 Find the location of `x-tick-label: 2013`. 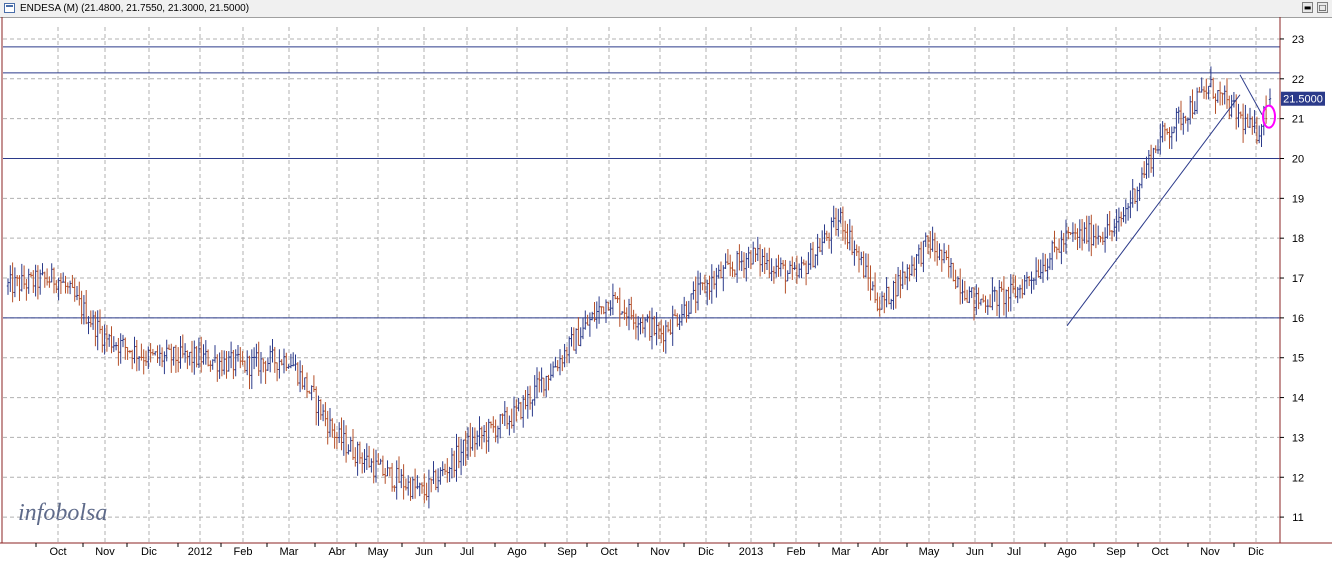

x-tick-label: 2013 is located at coordinates (751, 552).